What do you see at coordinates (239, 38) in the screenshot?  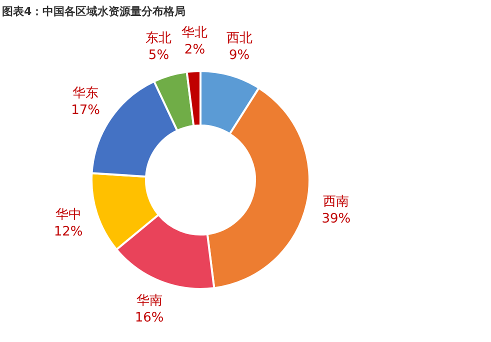 I see `slice-label: 西北` at bounding box center [239, 38].